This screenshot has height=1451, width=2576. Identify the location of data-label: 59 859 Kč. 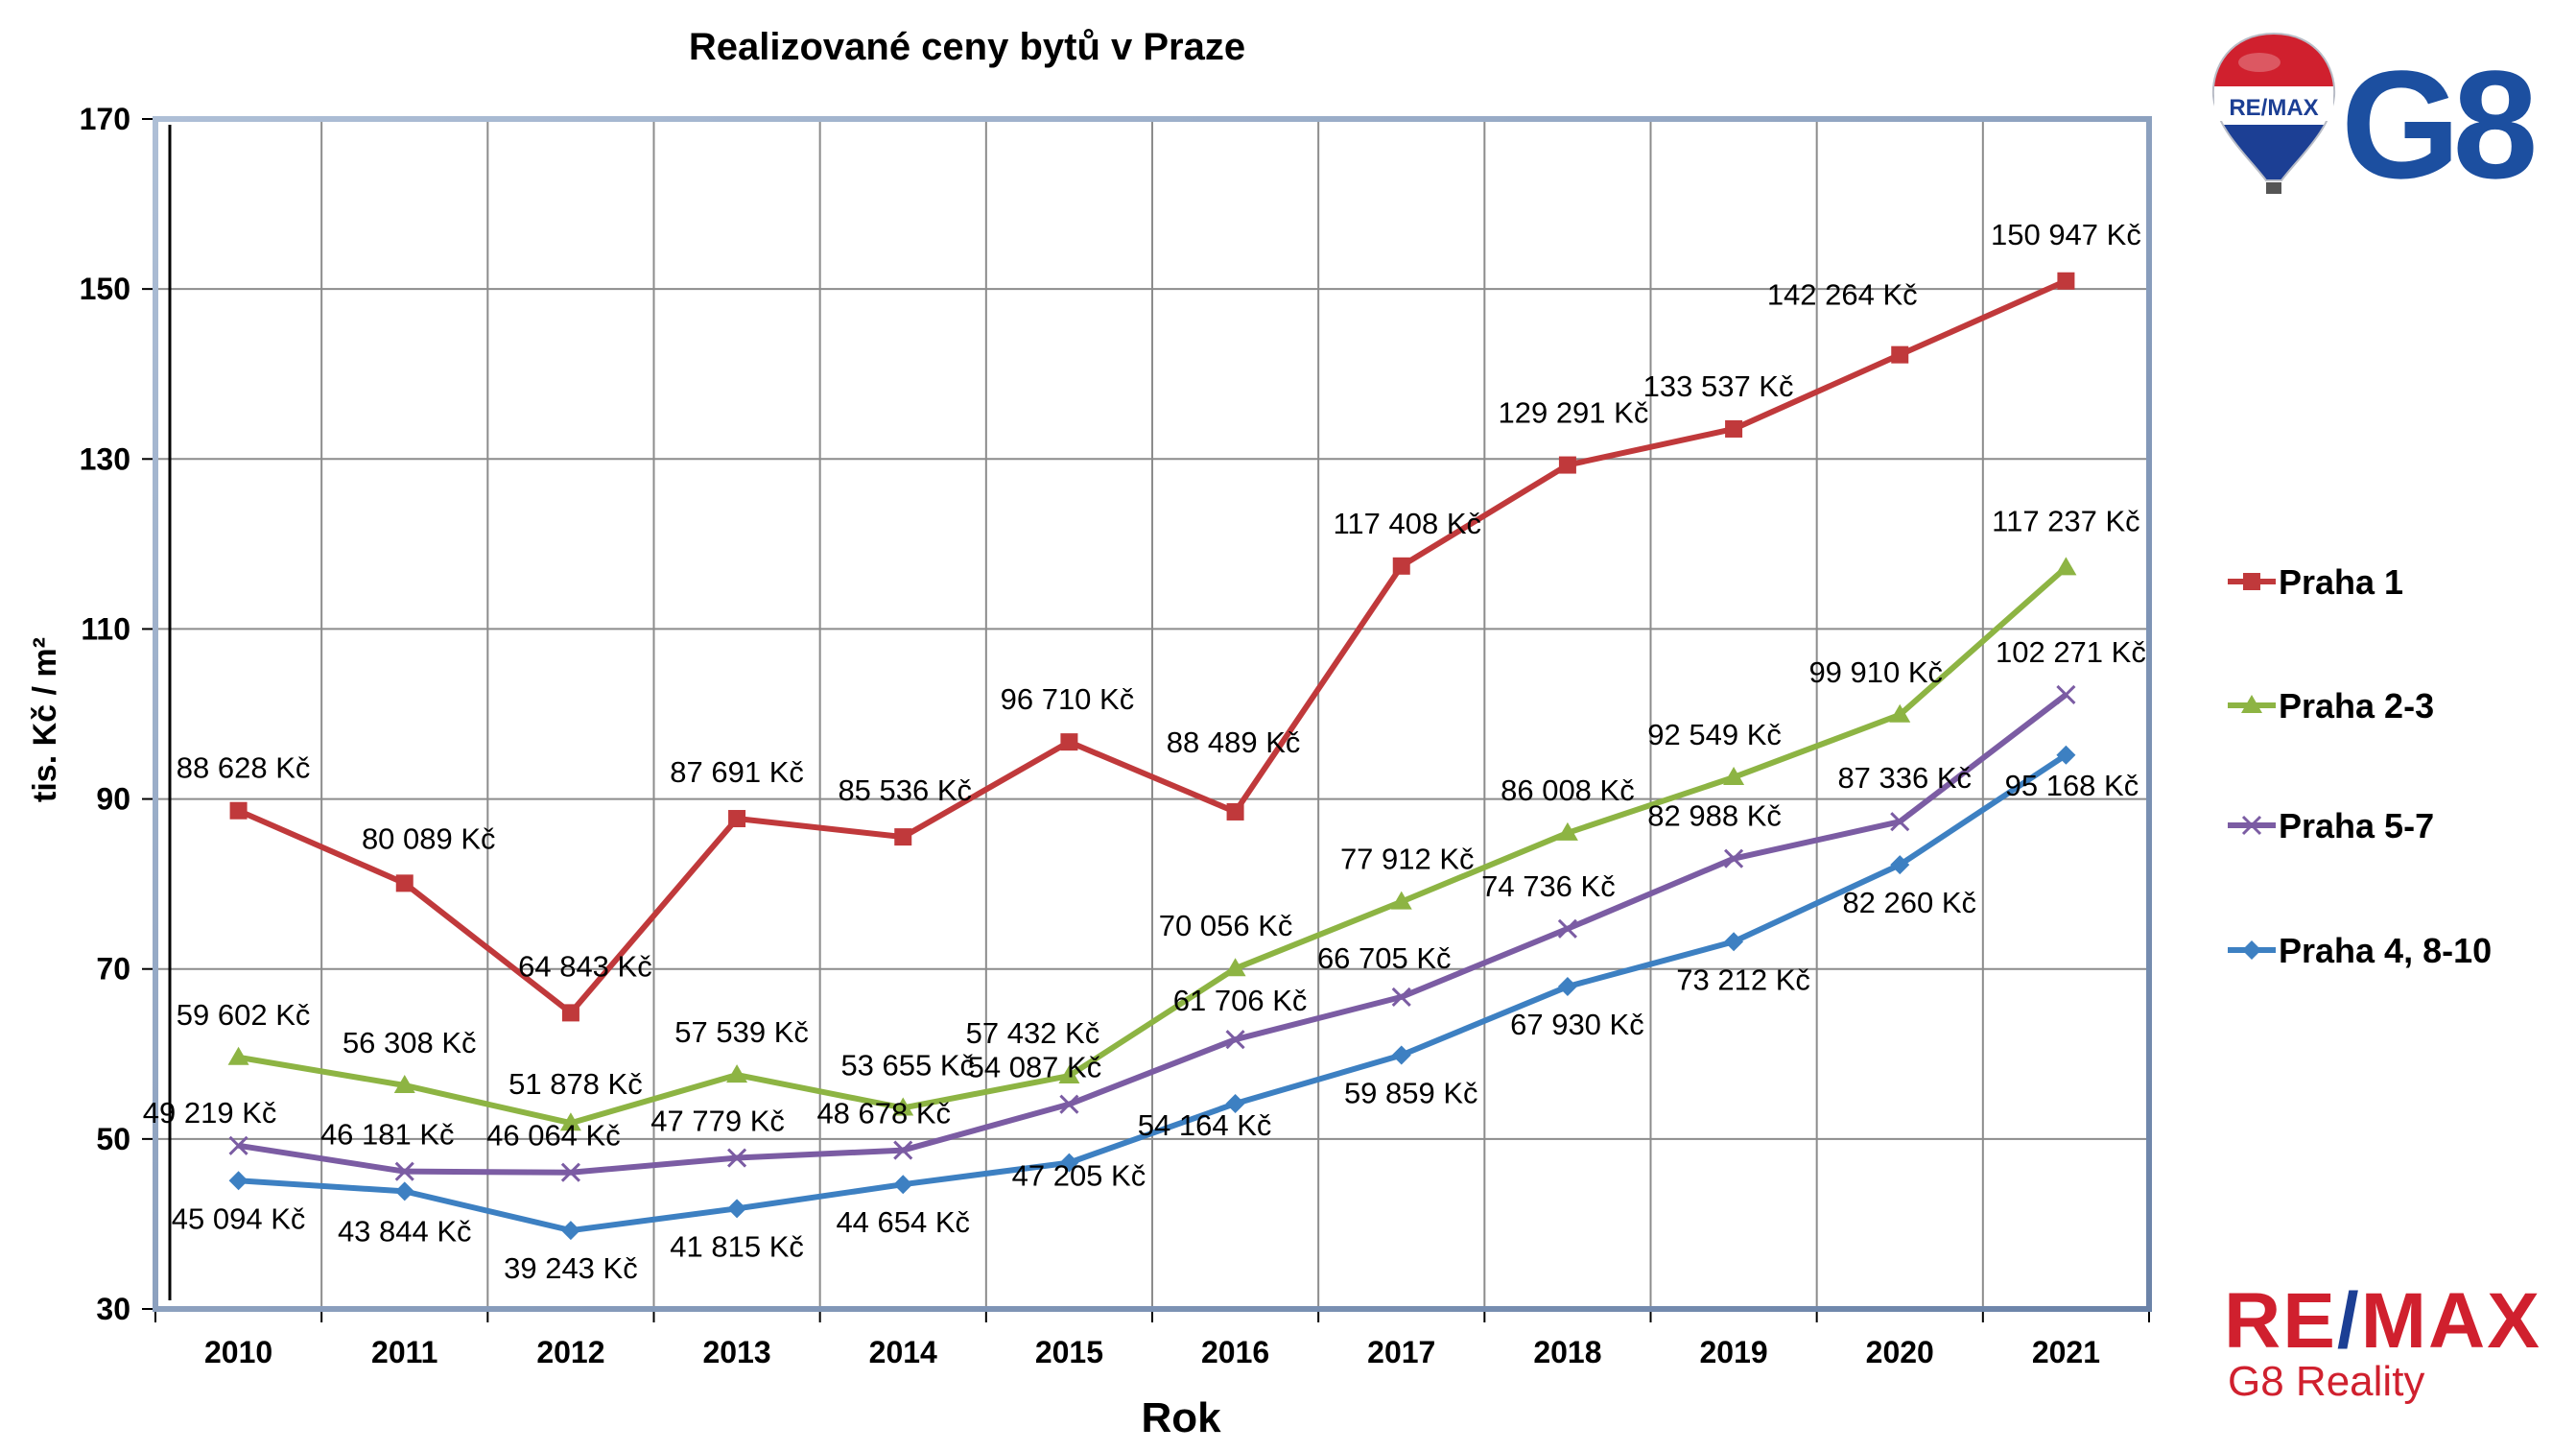
(1411, 1093).